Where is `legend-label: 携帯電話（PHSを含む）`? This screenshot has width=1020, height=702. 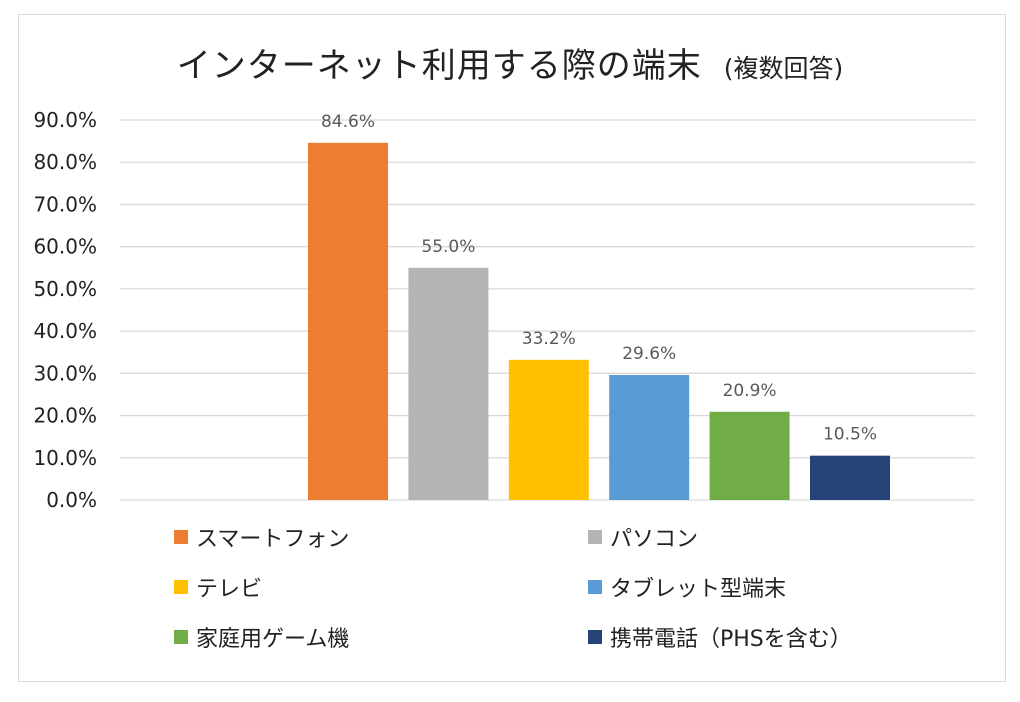
legend-label: 携帯電話（PHSを含む） is located at coordinates (731, 639).